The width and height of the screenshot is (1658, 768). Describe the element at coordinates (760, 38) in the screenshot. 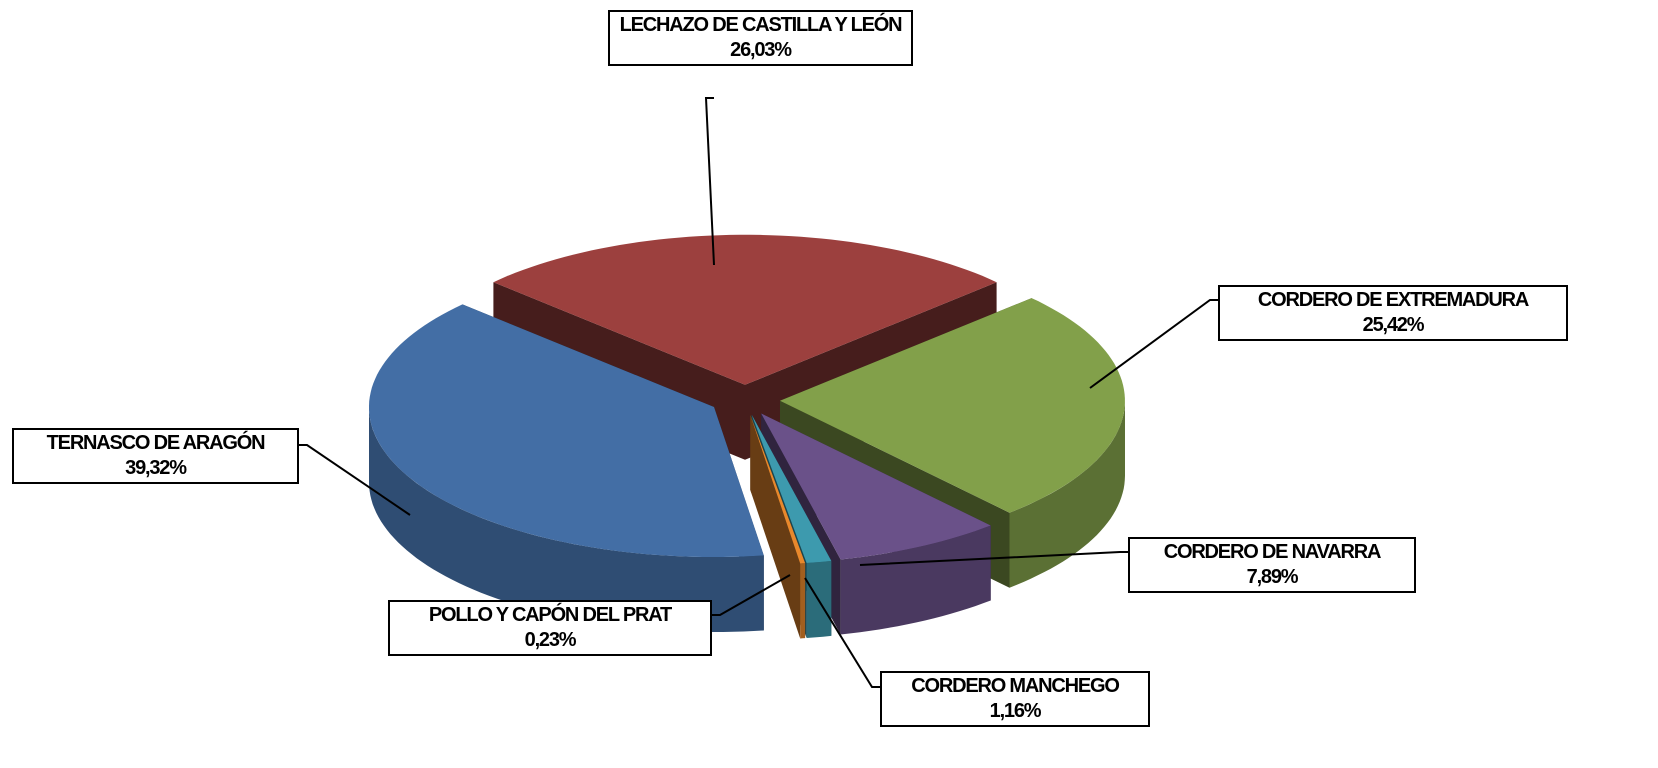

I see `data-label: LECHAZO DE CASTILLA Y LEÓN 26,03%` at that location.